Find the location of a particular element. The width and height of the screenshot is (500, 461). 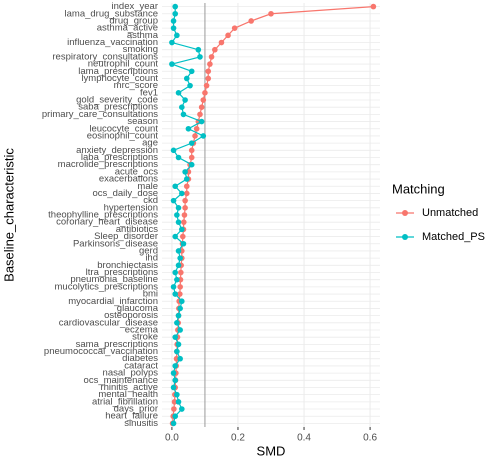

y-tick-label: cataract is located at coordinates (141, 365).